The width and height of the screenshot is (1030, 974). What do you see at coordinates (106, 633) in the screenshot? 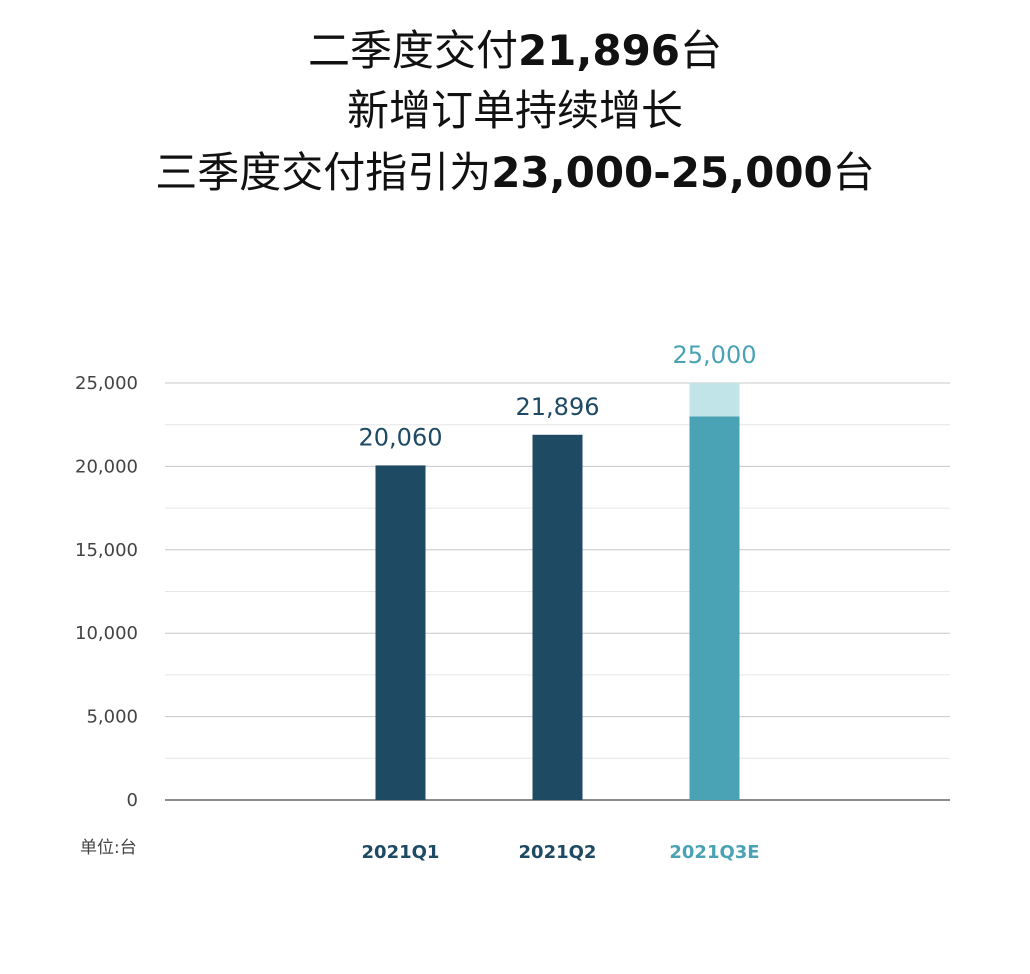
I see `y-tick-label: 10,000` at bounding box center [106, 633].